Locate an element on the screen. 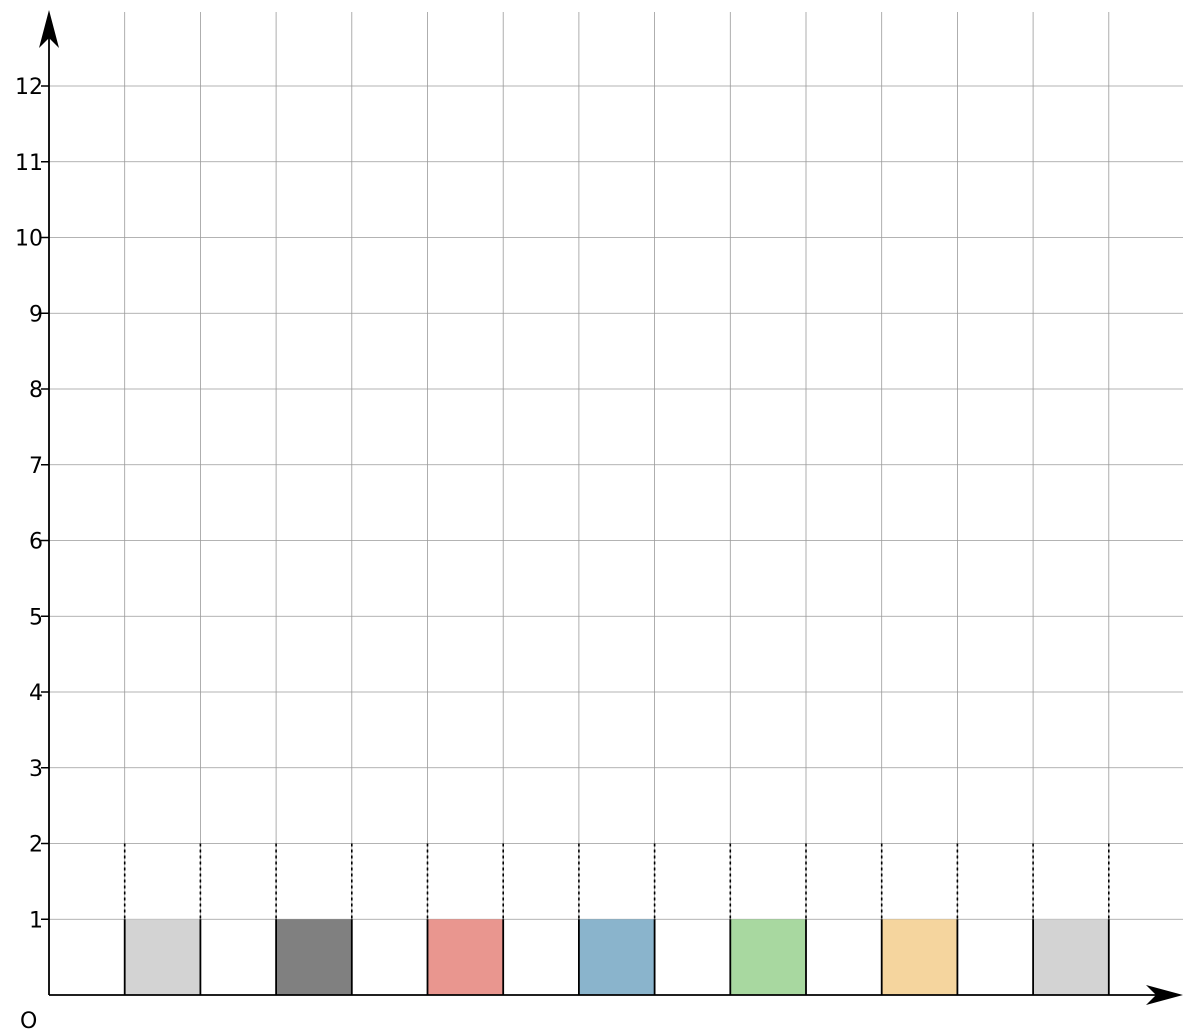 This screenshot has width=1185, height=1031. y-tick-label: 3 is located at coordinates (36, 769).